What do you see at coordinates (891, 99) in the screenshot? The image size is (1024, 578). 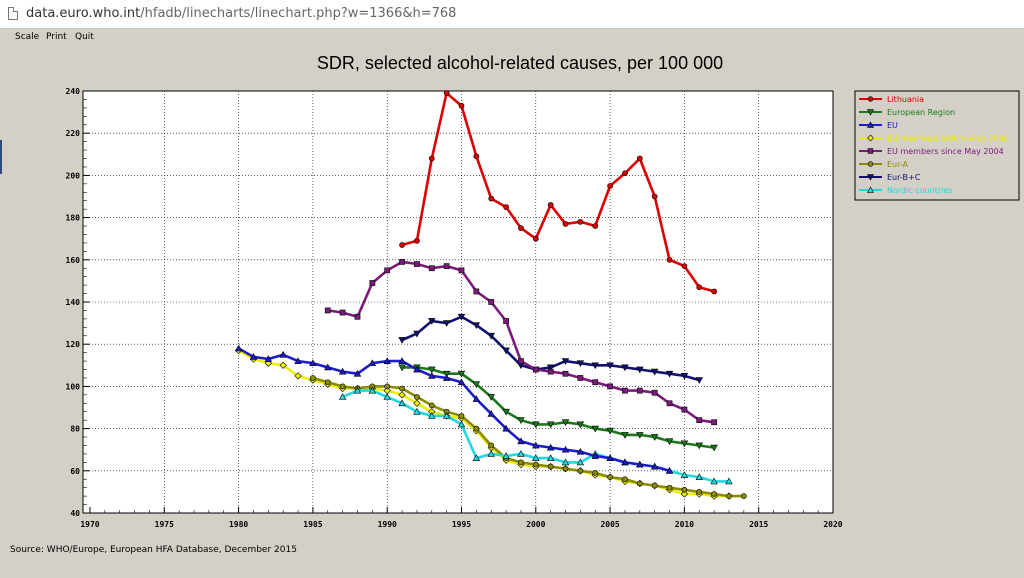 I see `legend-entry: Lithuania` at bounding box center [891, 99].